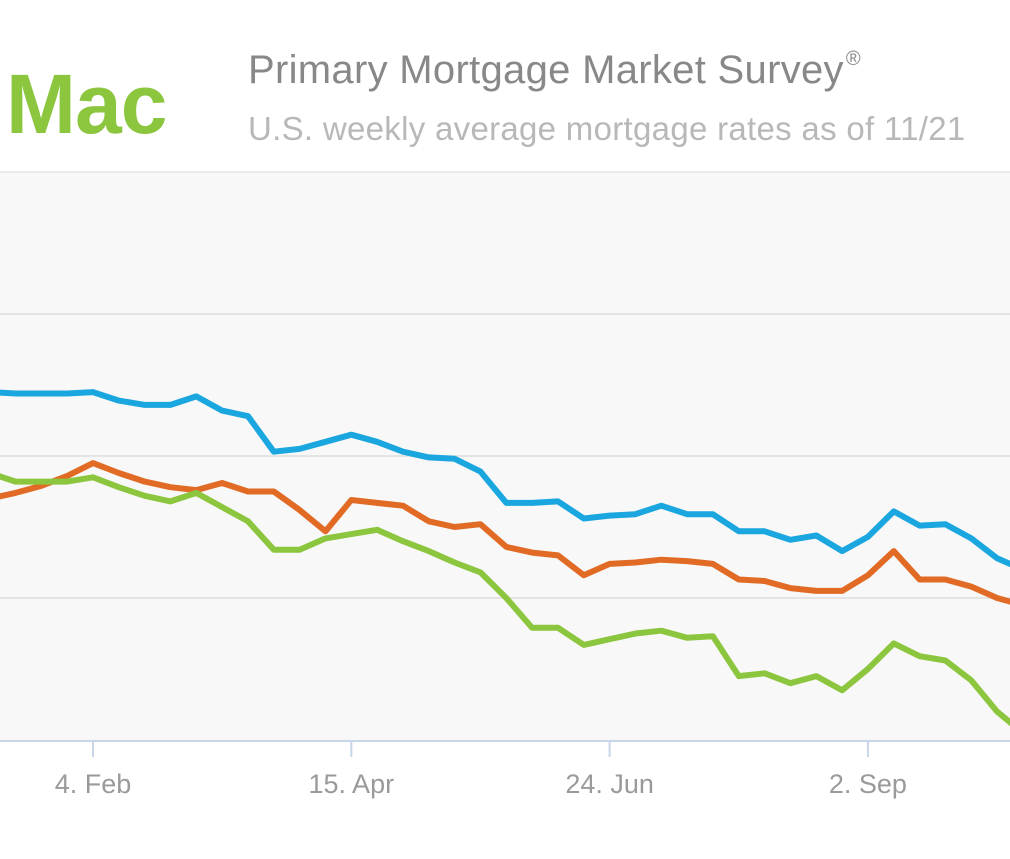 This screenshot has width=1010, height=859. I want to click on registered-mark: ®, so click(853, 59).